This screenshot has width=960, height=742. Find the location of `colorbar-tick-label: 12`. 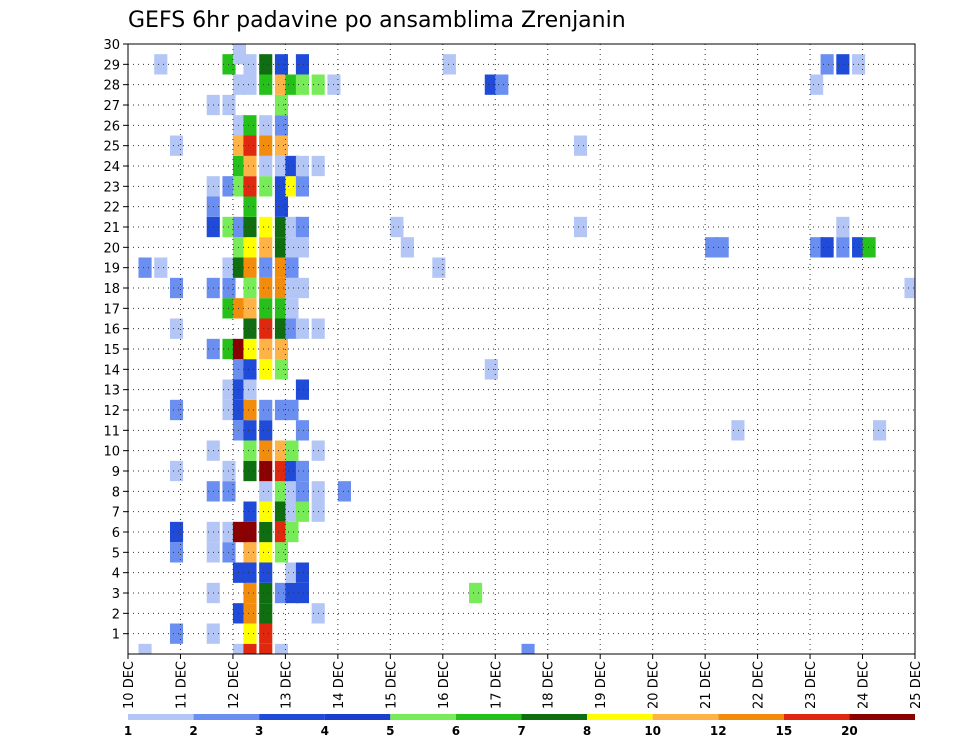

colorbar-tick-label: 12 is located at coordinates (718, 731).